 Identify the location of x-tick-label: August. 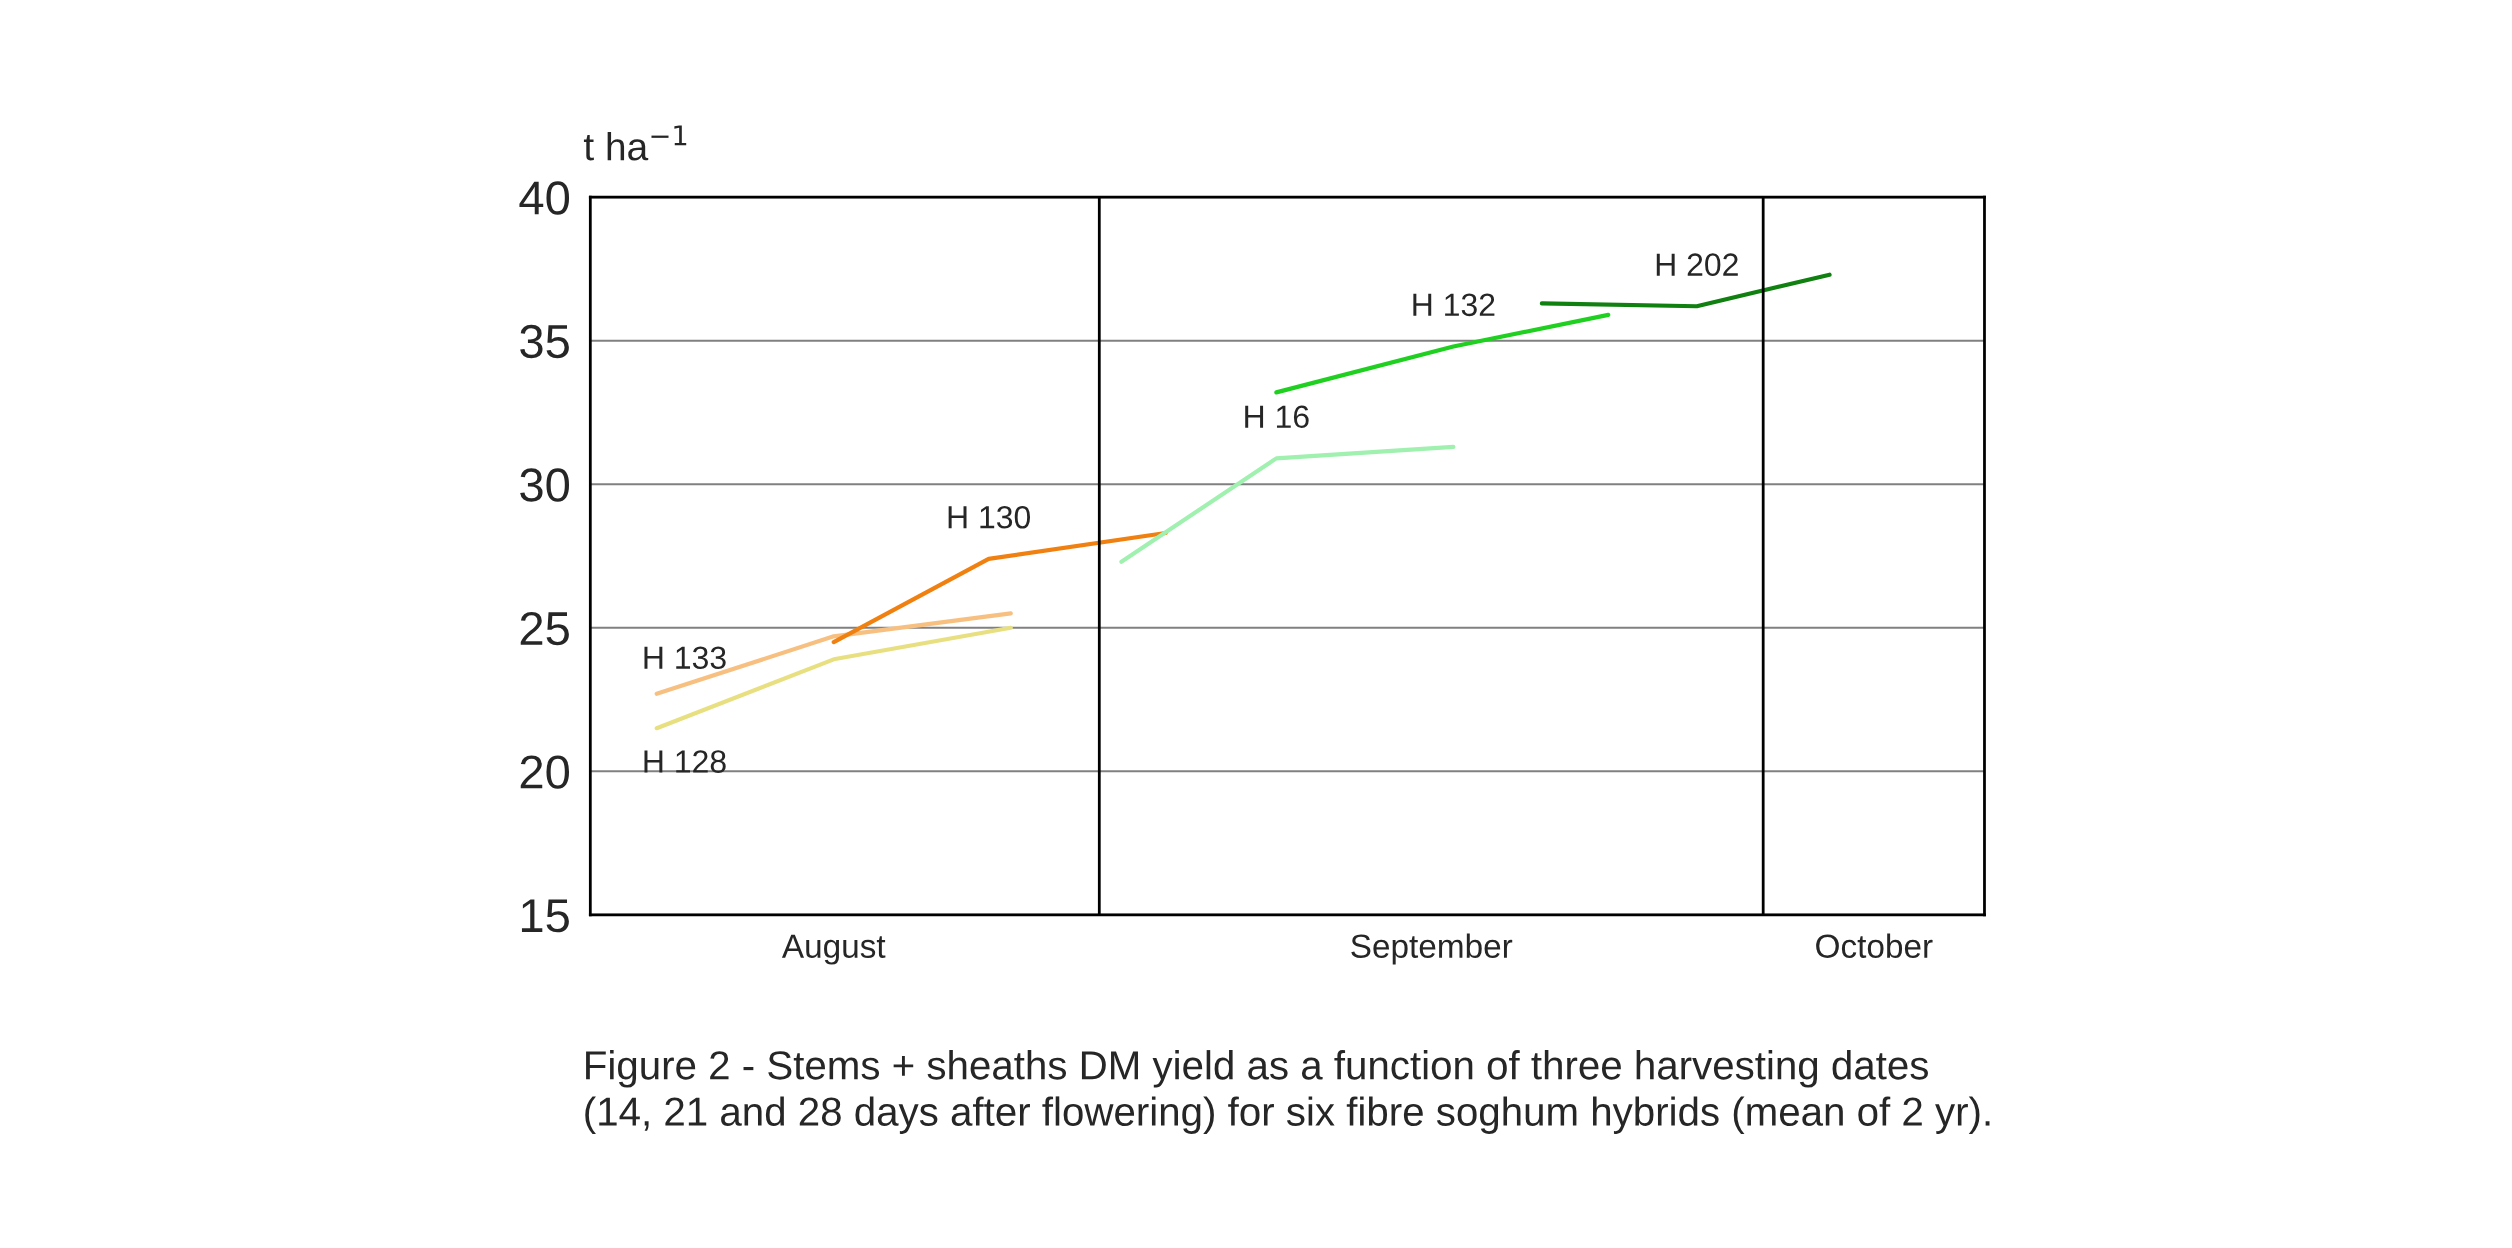
(833, 949).